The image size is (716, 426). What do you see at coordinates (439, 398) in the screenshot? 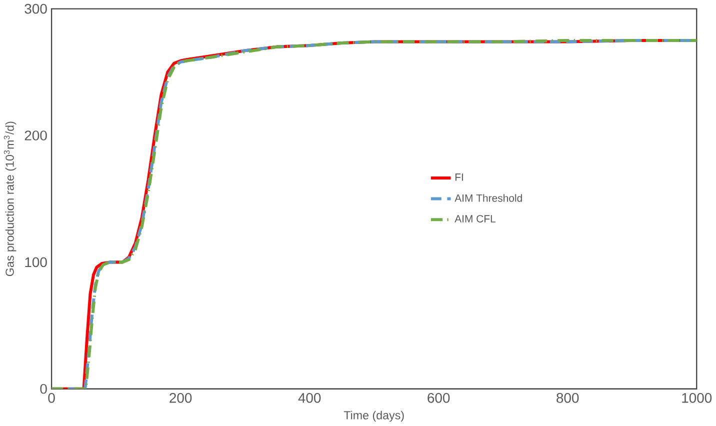
I see `x-tick-label: 600` at bounding box center [439, 398].